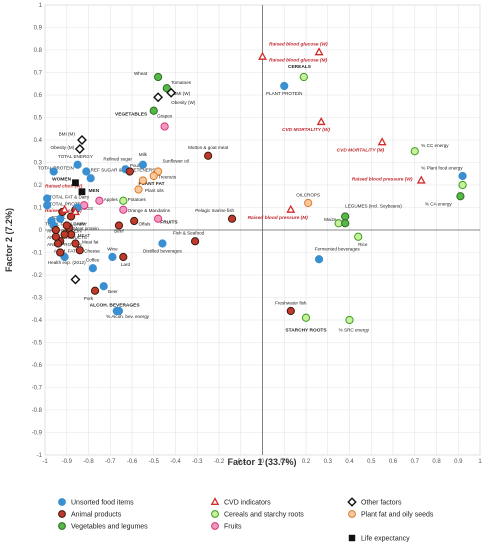  Describe the element at coordinates (183, 102) in the screenshot. I see `point-label: Obesity (W)` at that location.